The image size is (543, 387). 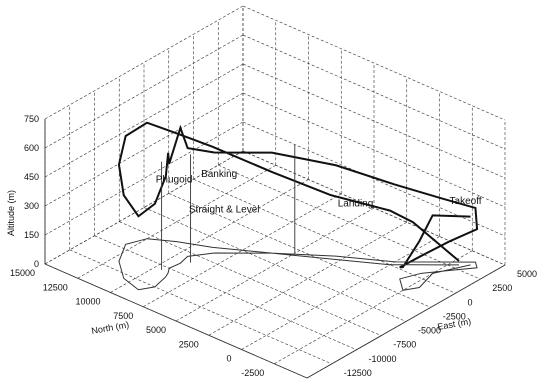 What do you see at coordinates (31, 177) in the screenshot?
I see `z-tick-label: 450` at bounding box center [31, 177].